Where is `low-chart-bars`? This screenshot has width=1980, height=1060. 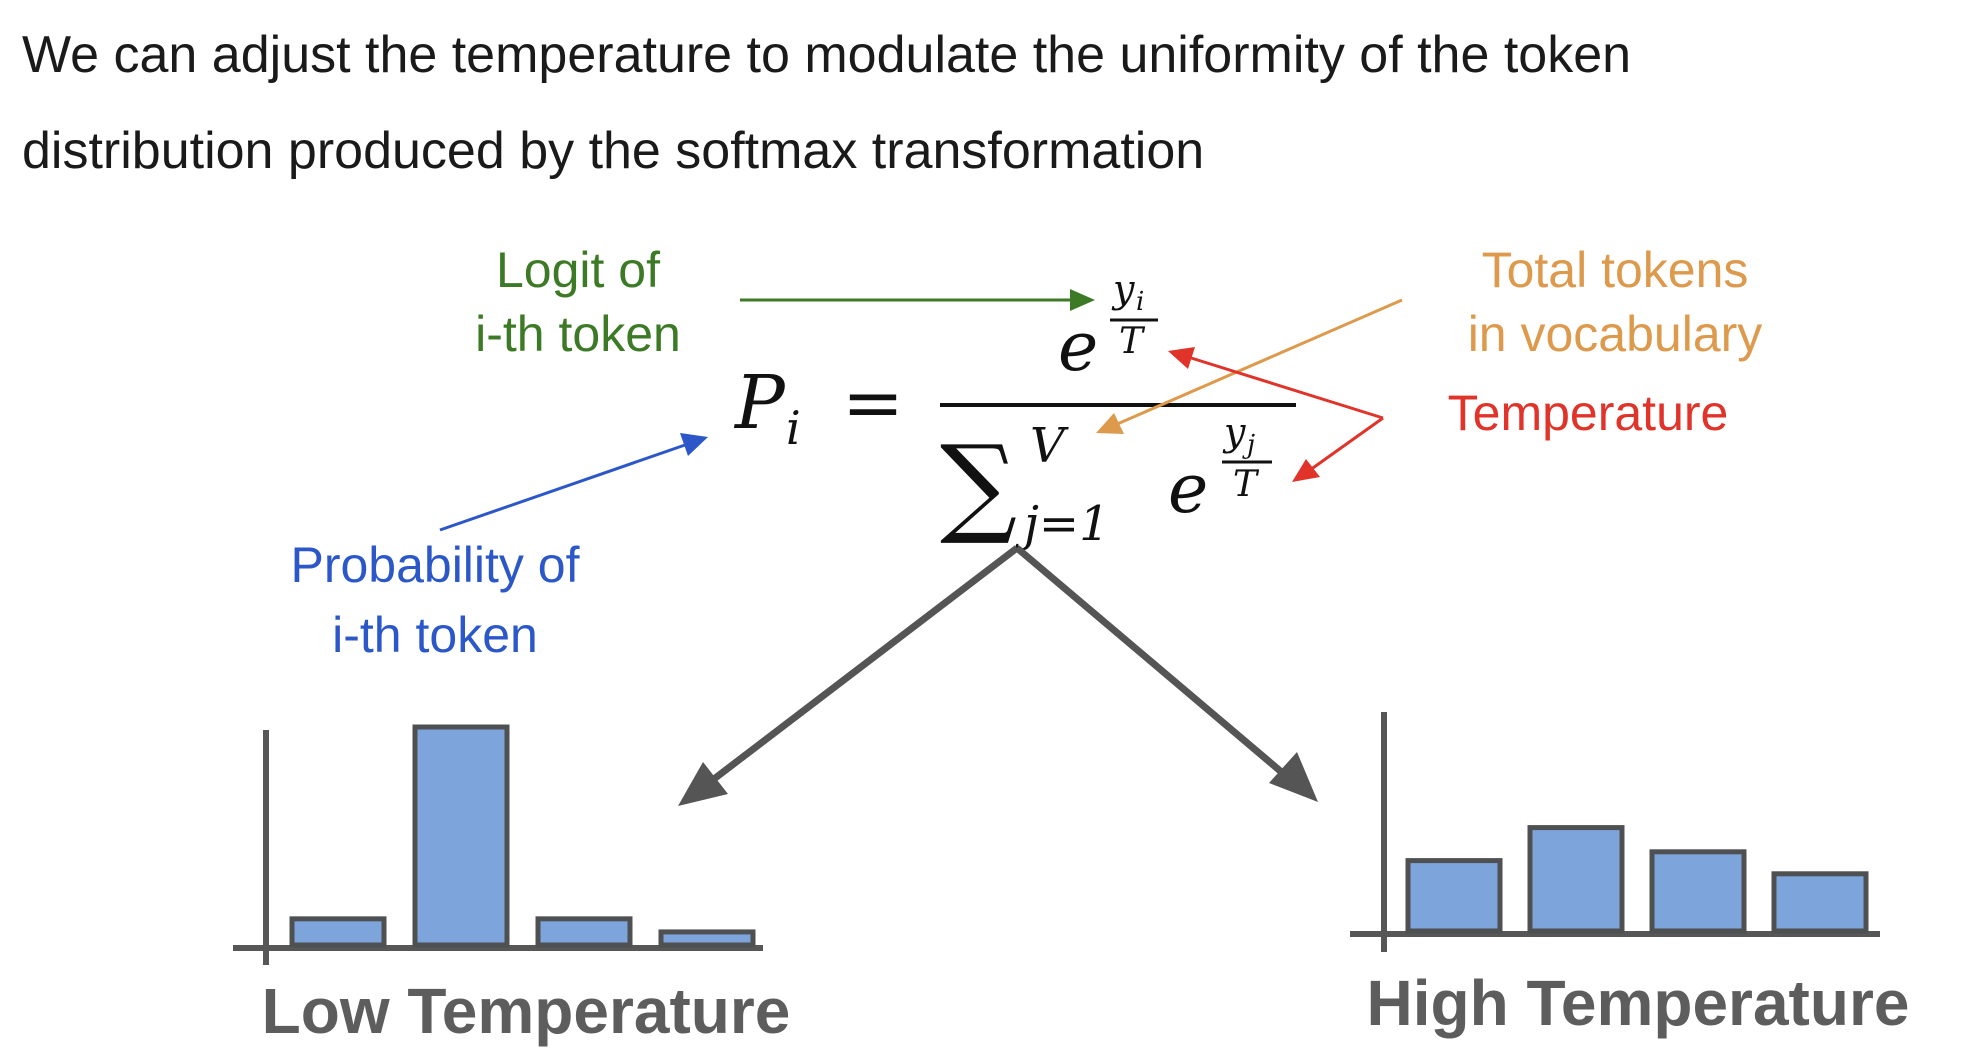 low-chart-bars is located at coordinates (522, 836).